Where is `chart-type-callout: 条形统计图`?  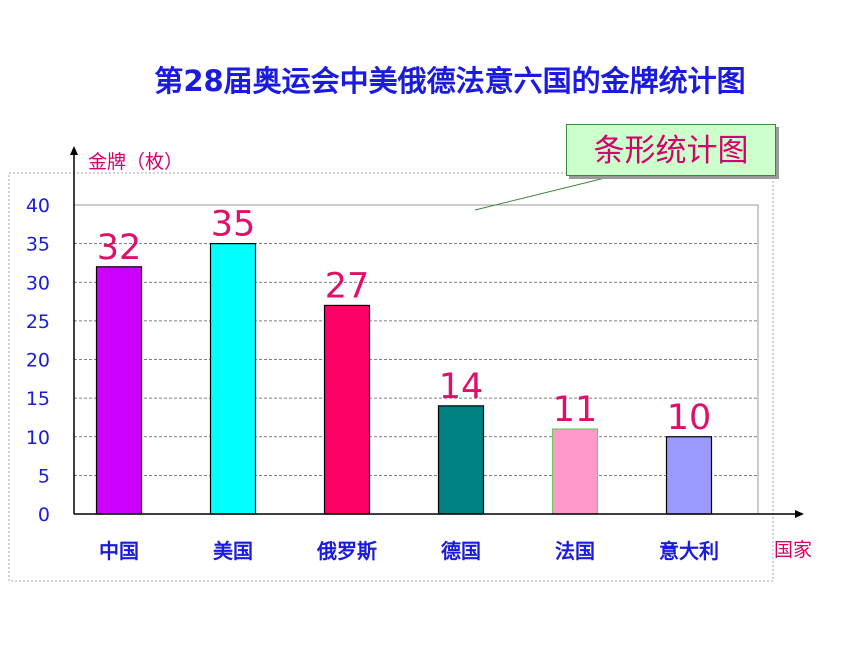 chart-type-callout: 条形统计图 is located at coordinates (671, 150).